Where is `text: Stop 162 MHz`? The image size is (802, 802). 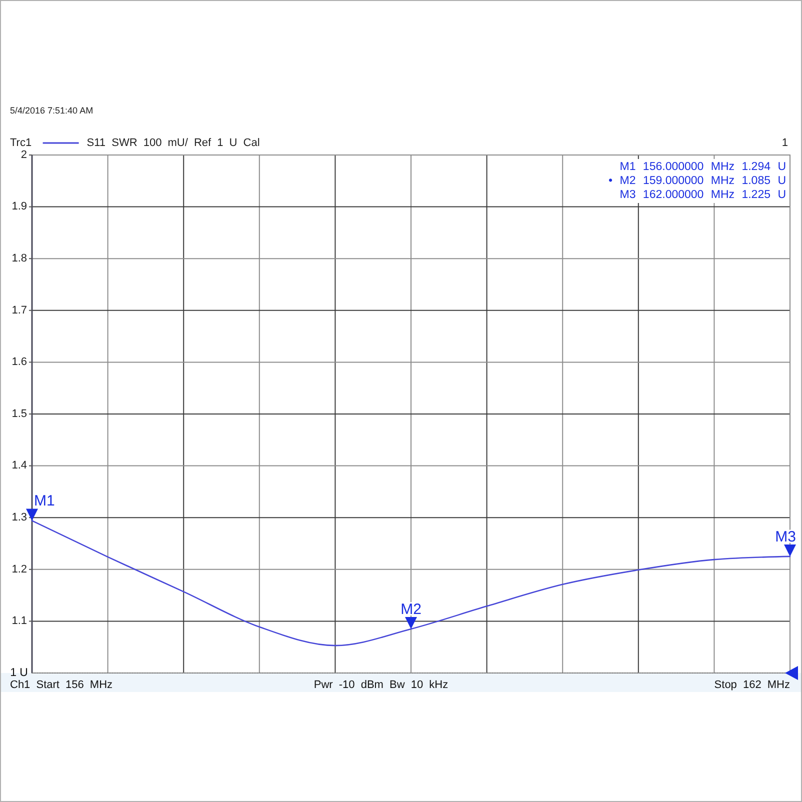
text: Stop 162 MHz is located at coordinates (752, 685).